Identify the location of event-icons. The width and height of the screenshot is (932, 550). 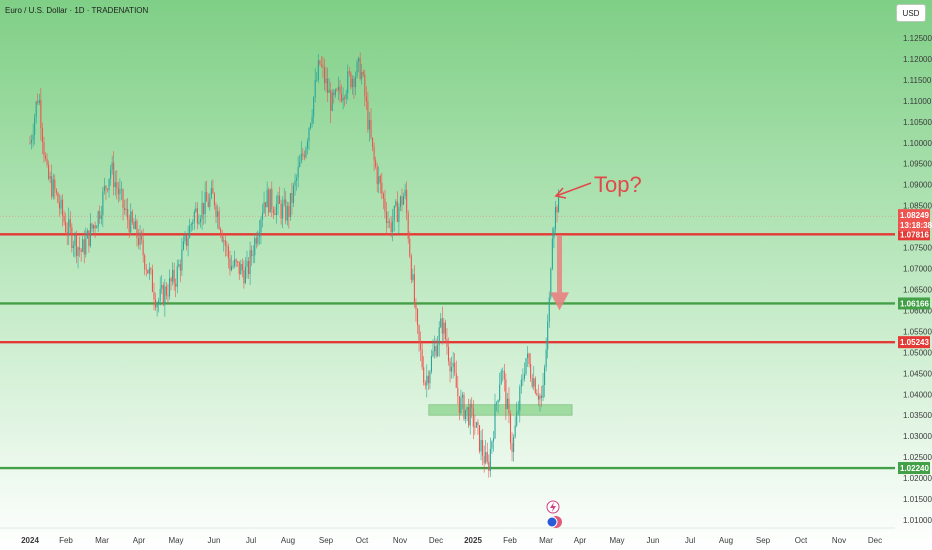
(554, 514).